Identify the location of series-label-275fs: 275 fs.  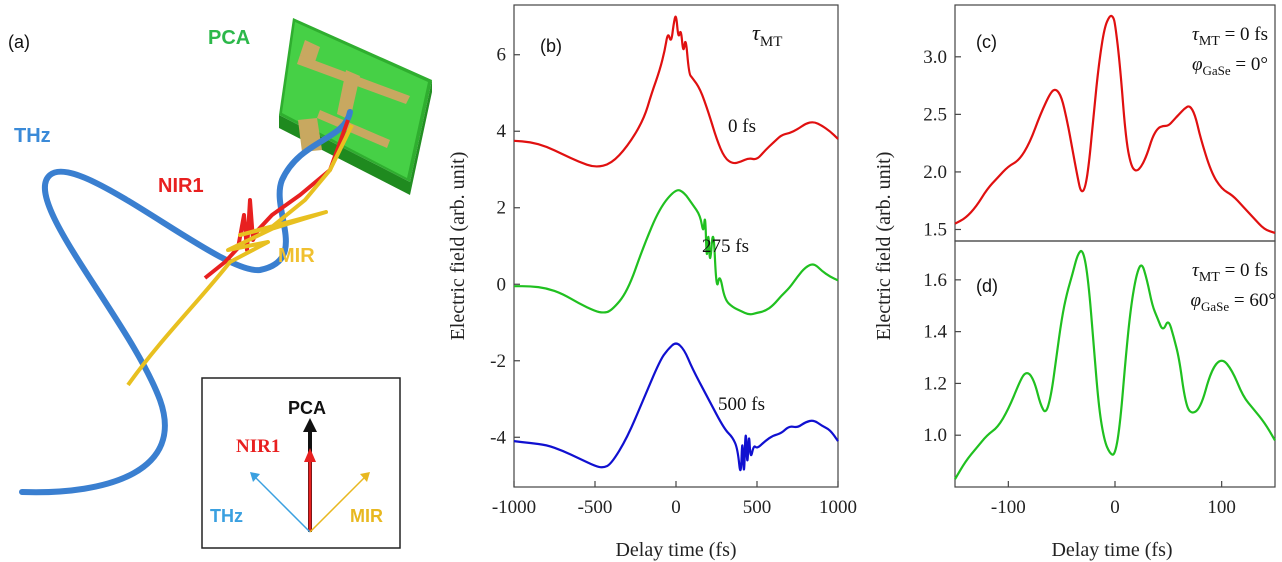
(725, 246).